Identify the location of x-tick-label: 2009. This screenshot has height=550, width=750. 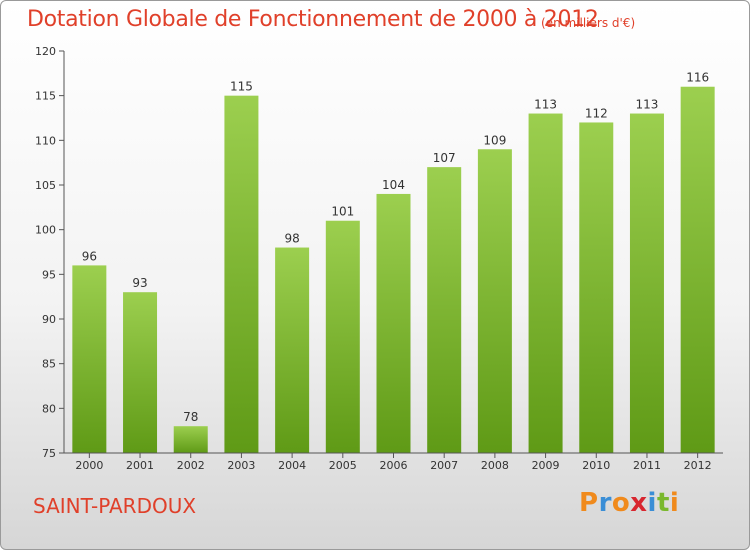
(546, 465).